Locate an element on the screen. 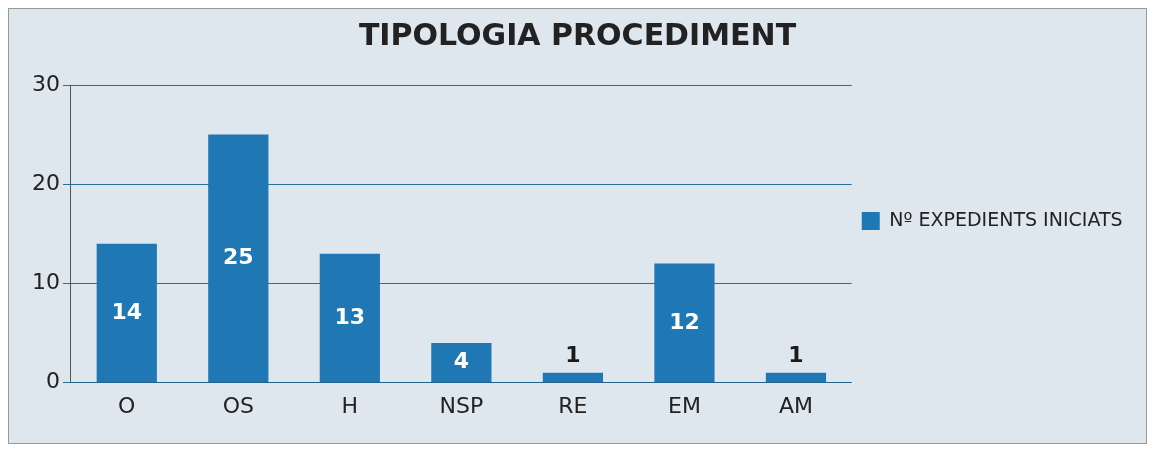  x-tick-label: EM is located at coordinates (684, 405).